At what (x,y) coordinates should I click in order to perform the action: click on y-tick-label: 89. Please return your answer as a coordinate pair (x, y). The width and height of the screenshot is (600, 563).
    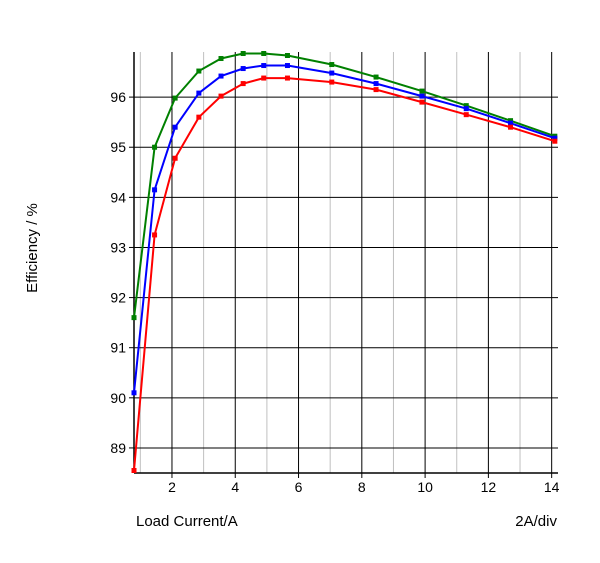
    Looking at the image, I should click on (118, 448).